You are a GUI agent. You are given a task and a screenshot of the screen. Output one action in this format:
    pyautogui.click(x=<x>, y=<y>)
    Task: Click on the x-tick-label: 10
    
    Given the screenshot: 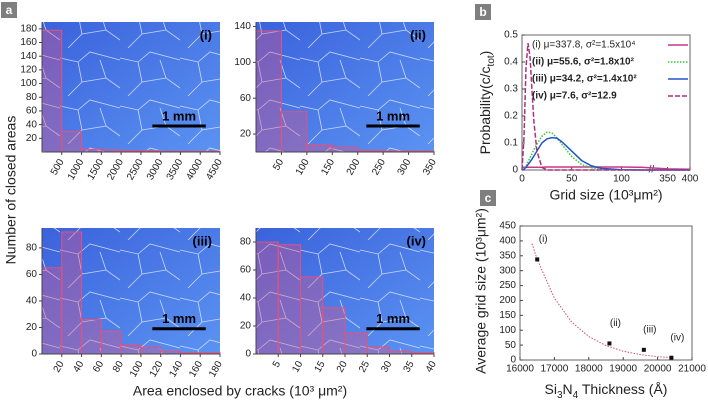 What is the action you would take?
    pyautogui.click(x=297, y=367)
    